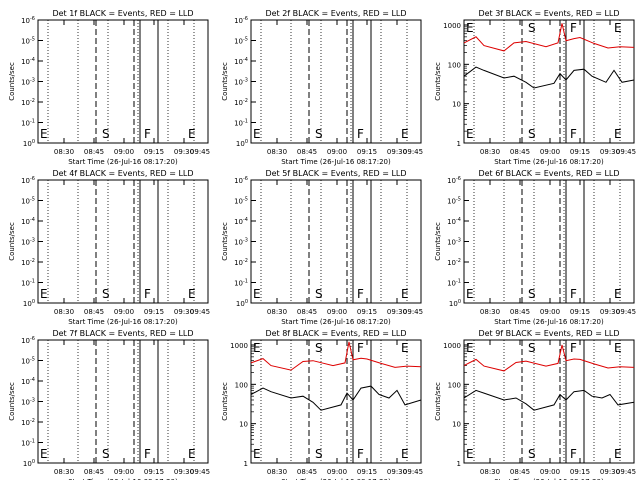  I want to click on panel-title: Det 2f BLACK = Events, RED = LLD, so click(335, 13).